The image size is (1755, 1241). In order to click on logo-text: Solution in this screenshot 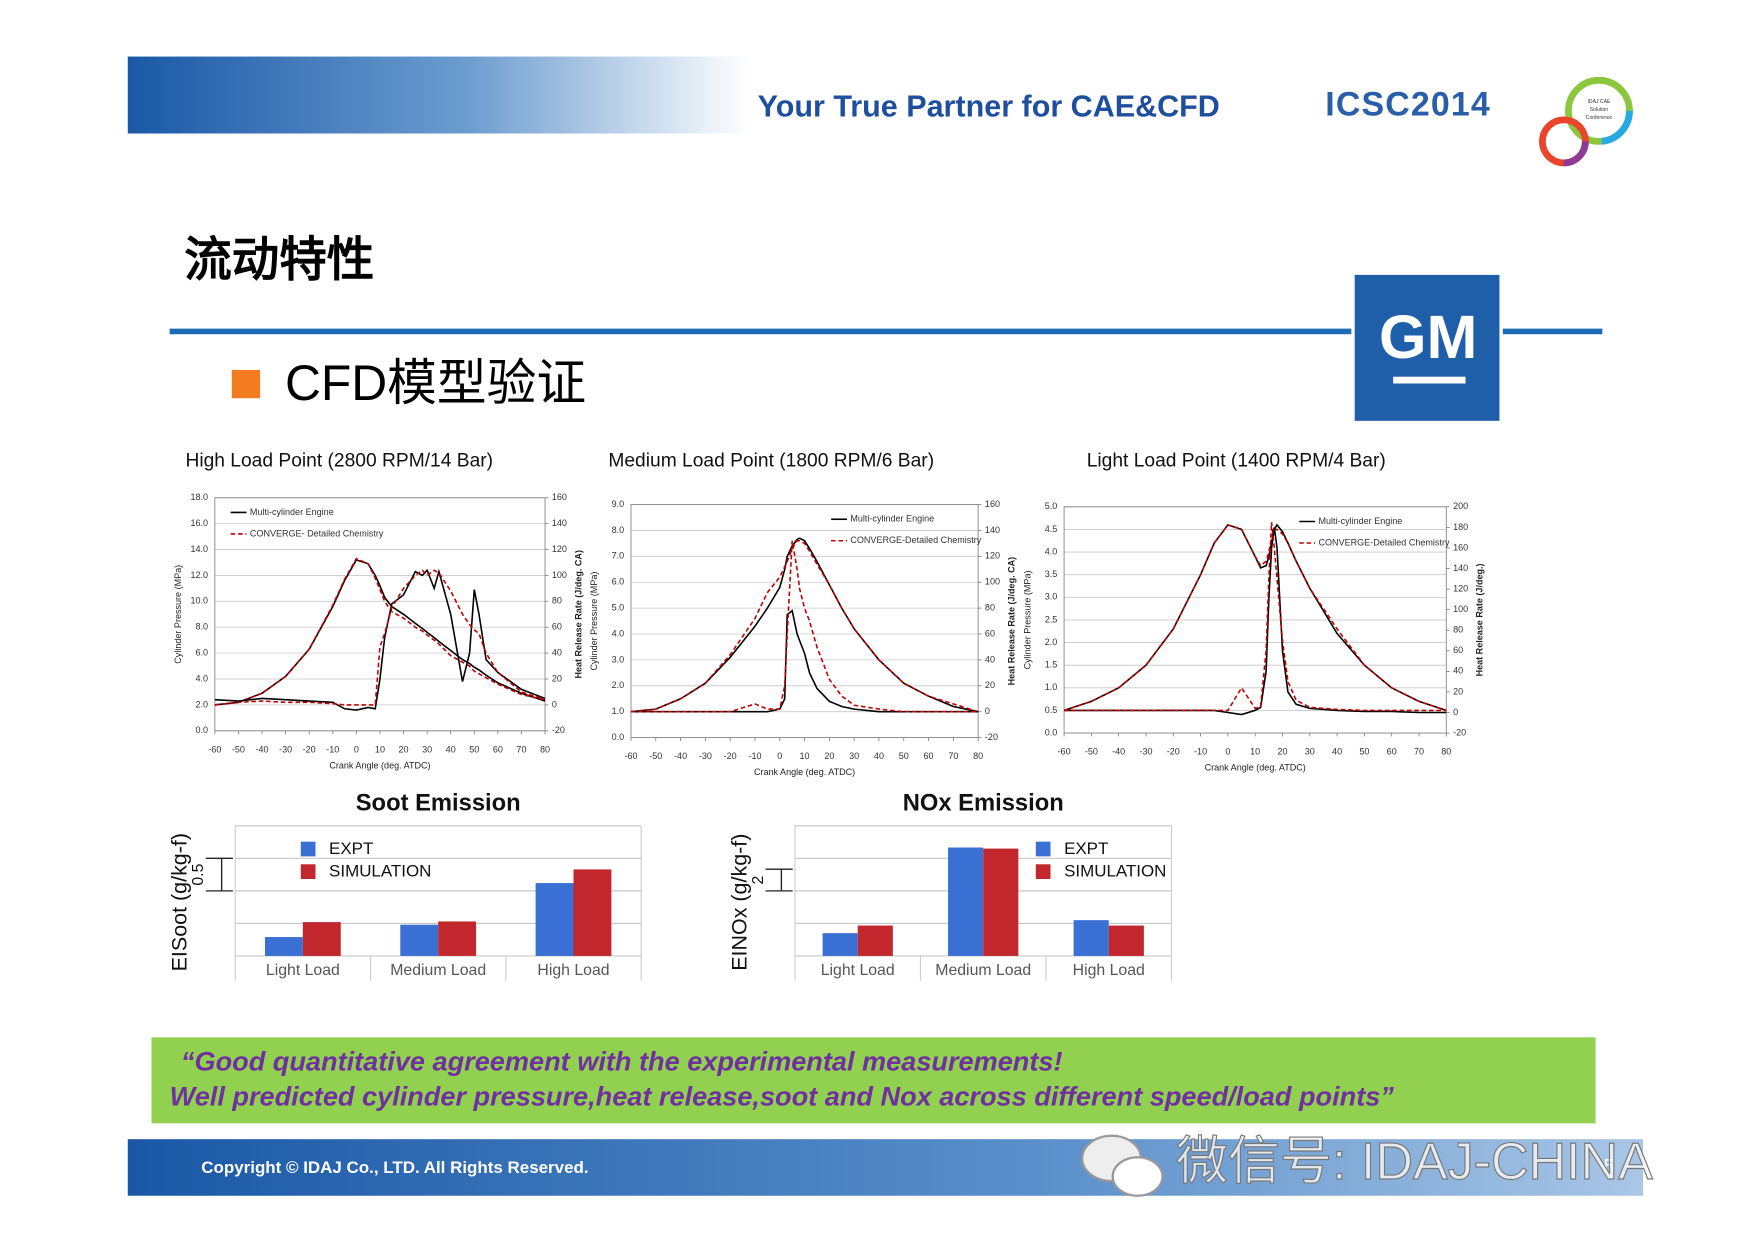, I will do `click(1599, 110)`.